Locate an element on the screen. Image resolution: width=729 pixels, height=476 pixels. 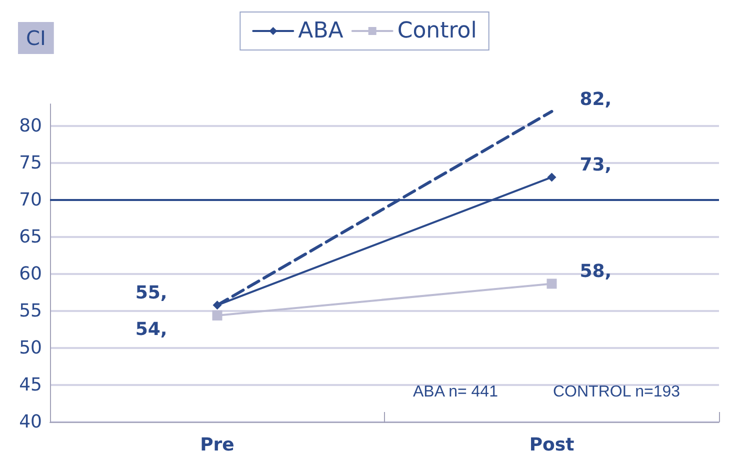
y-tick-label: 40 is located at coordinates (30, 422).